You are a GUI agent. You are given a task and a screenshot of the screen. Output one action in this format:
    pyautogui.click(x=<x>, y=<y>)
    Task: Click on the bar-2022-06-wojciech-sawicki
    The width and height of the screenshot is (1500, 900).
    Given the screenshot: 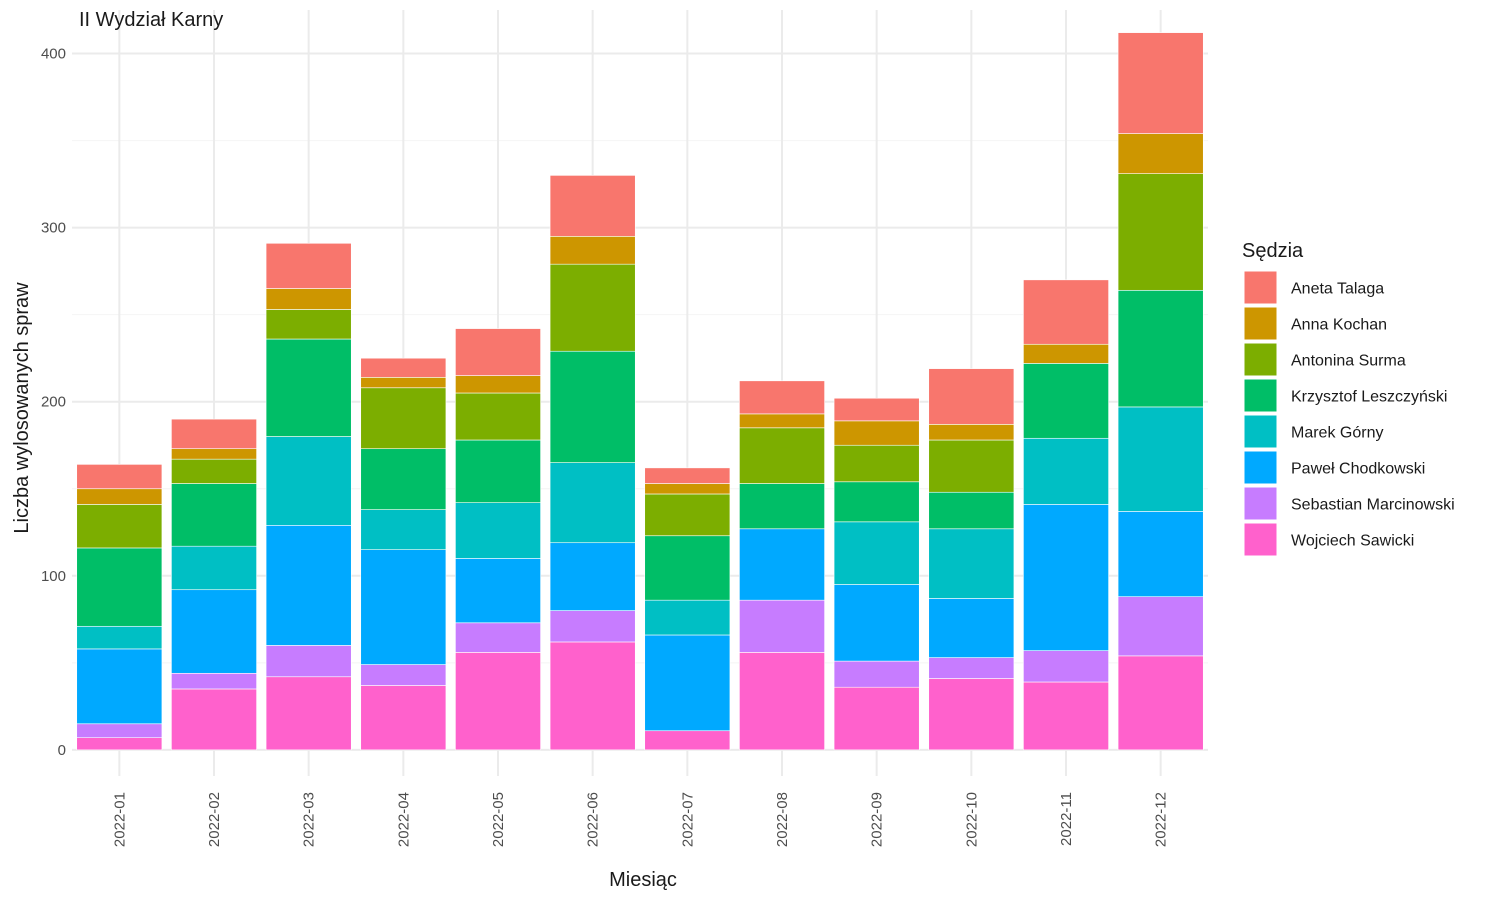 What is the action you would take?
    pyautogui.click(x=592, y=696)
    